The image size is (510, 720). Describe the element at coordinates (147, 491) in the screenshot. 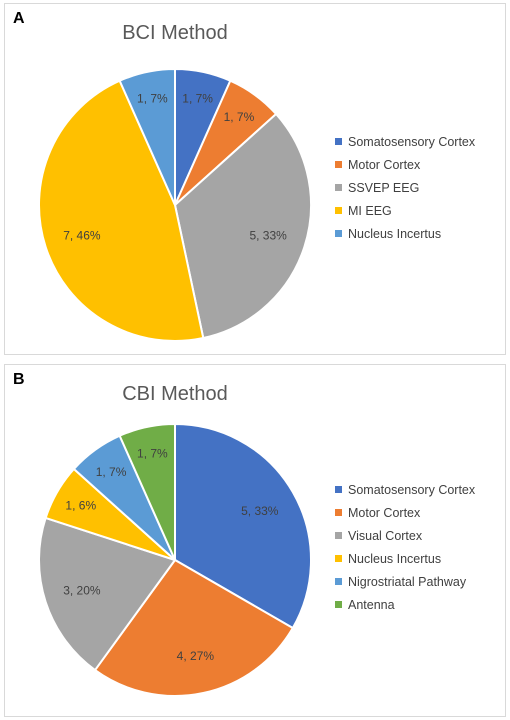

I see `pie-slice-antenna` at that location.